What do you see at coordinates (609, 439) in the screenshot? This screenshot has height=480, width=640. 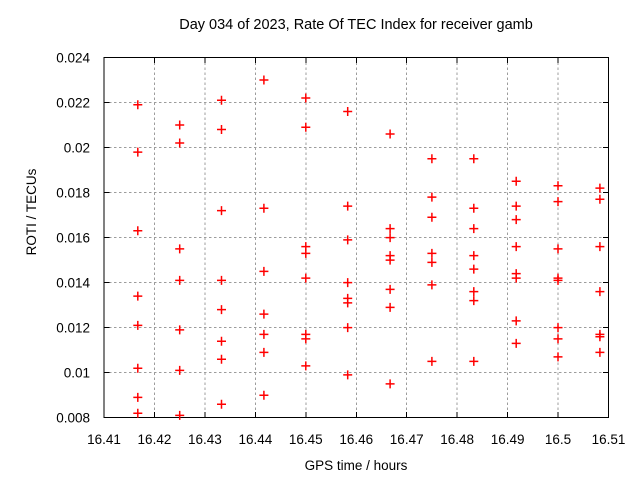 I see `x-tick-label: 16.51` at bounding box center [609, 439].